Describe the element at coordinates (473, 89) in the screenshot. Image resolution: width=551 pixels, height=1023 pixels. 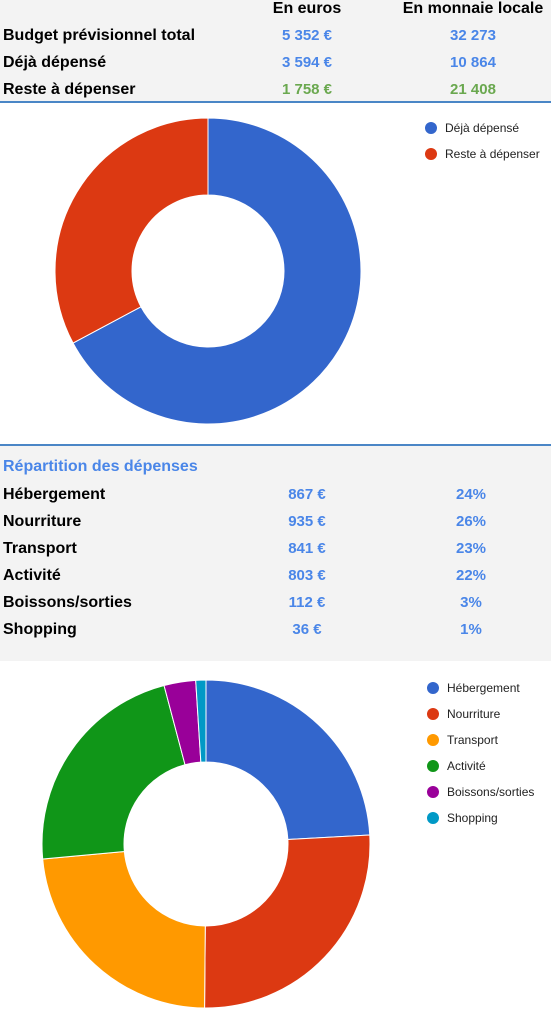
I see `value-local: 21 408` at that location.